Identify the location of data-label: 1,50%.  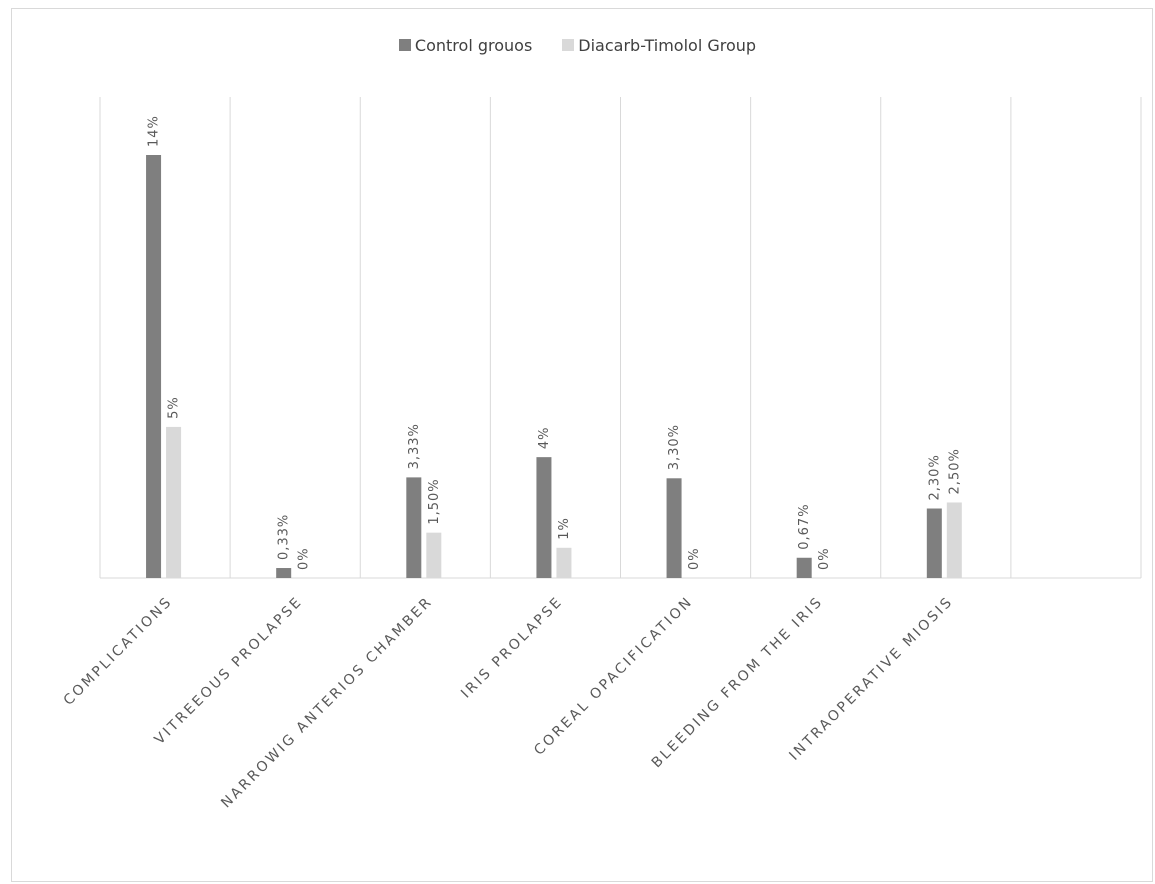
(434, 501).